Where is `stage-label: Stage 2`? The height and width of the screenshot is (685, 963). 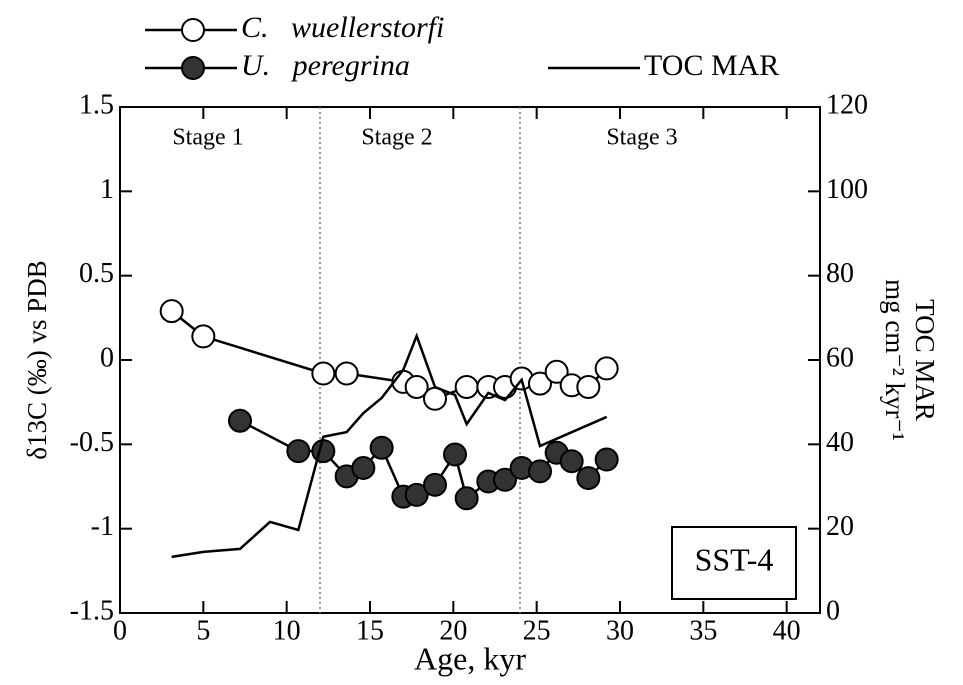
stage-label: Stage 2 is located at coordinates (396, 138).